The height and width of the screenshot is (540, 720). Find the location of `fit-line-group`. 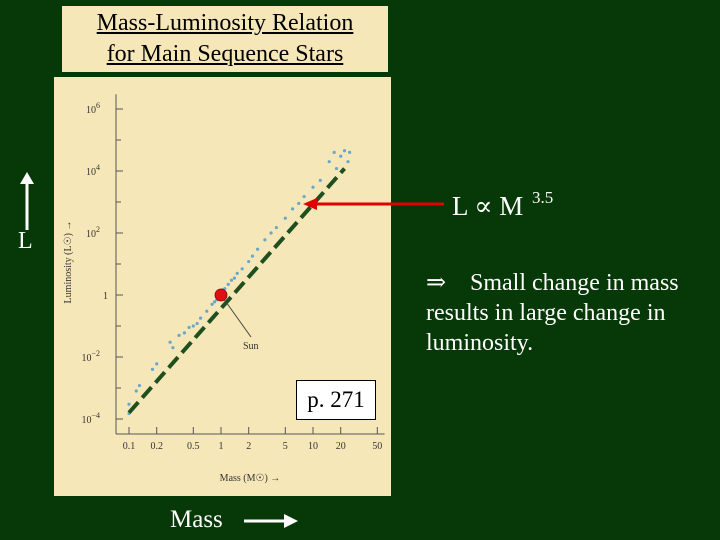

fit-line-group is located at coordinates (237, 290).